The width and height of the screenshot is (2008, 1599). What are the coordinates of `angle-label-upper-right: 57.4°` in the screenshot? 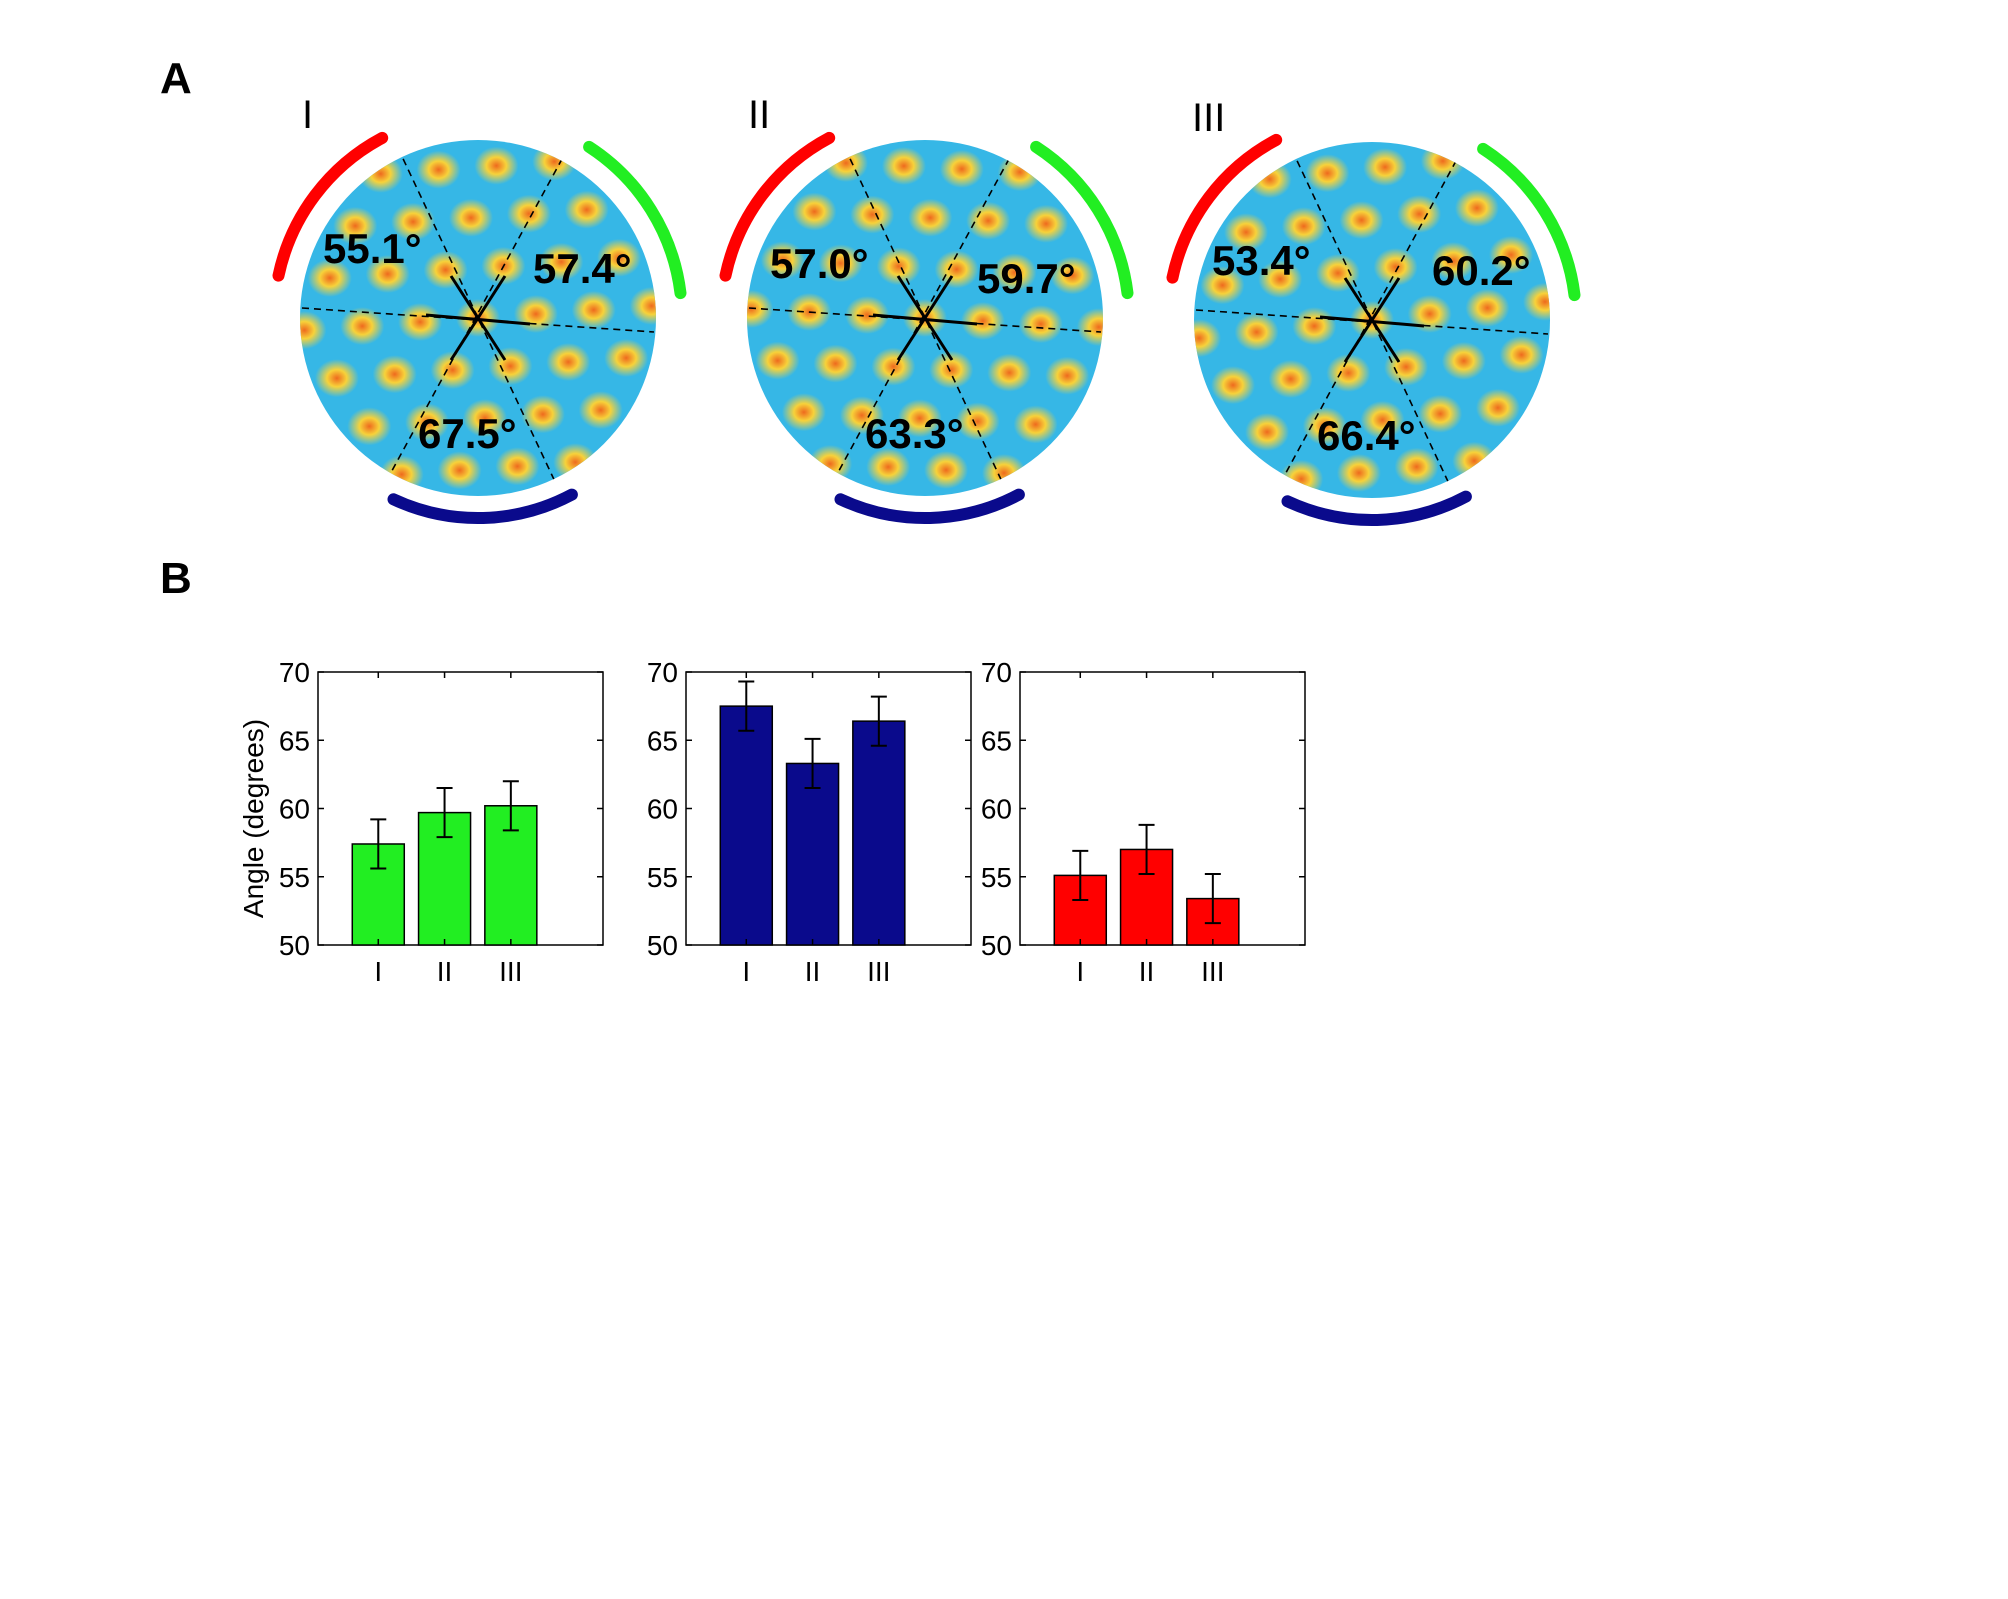 It's located at (582, 268).